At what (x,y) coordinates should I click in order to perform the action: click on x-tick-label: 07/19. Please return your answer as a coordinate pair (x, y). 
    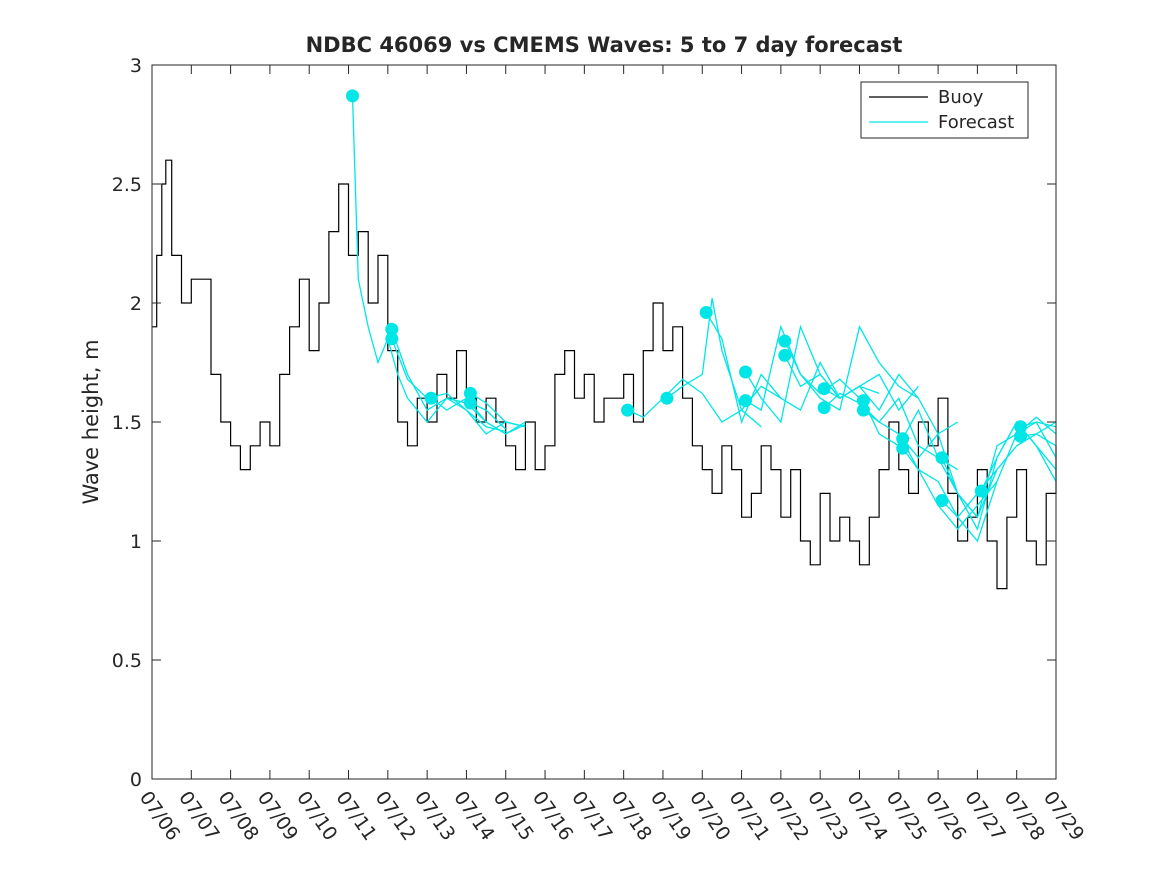
    Looking at the image, I should click on (670, 815).